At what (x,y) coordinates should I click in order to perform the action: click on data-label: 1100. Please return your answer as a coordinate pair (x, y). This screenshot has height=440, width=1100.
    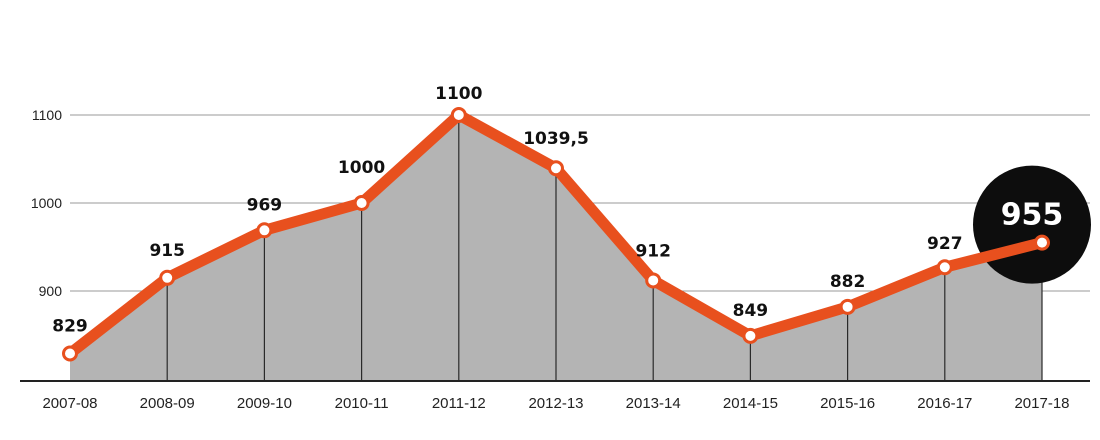
    Looking at the image, I should click on (458, 94).